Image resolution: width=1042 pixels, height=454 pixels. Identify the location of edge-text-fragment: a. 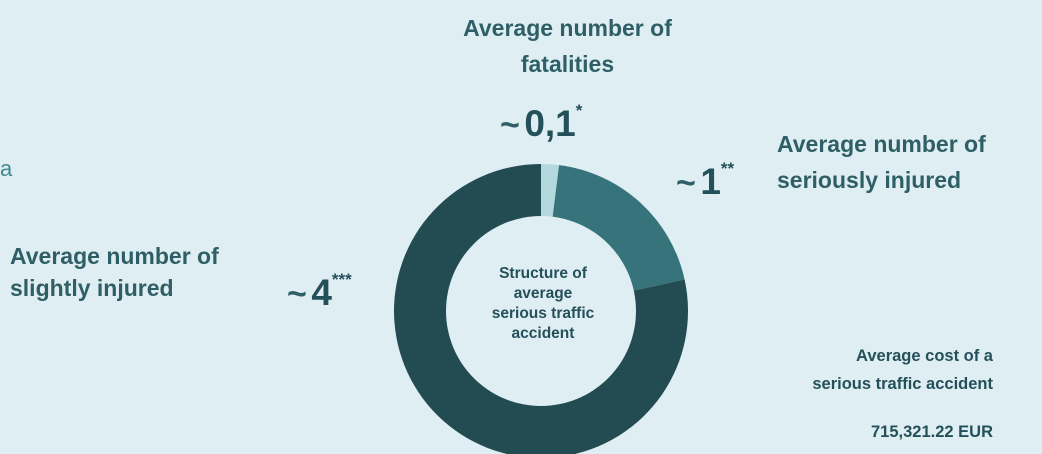
(6, 168).